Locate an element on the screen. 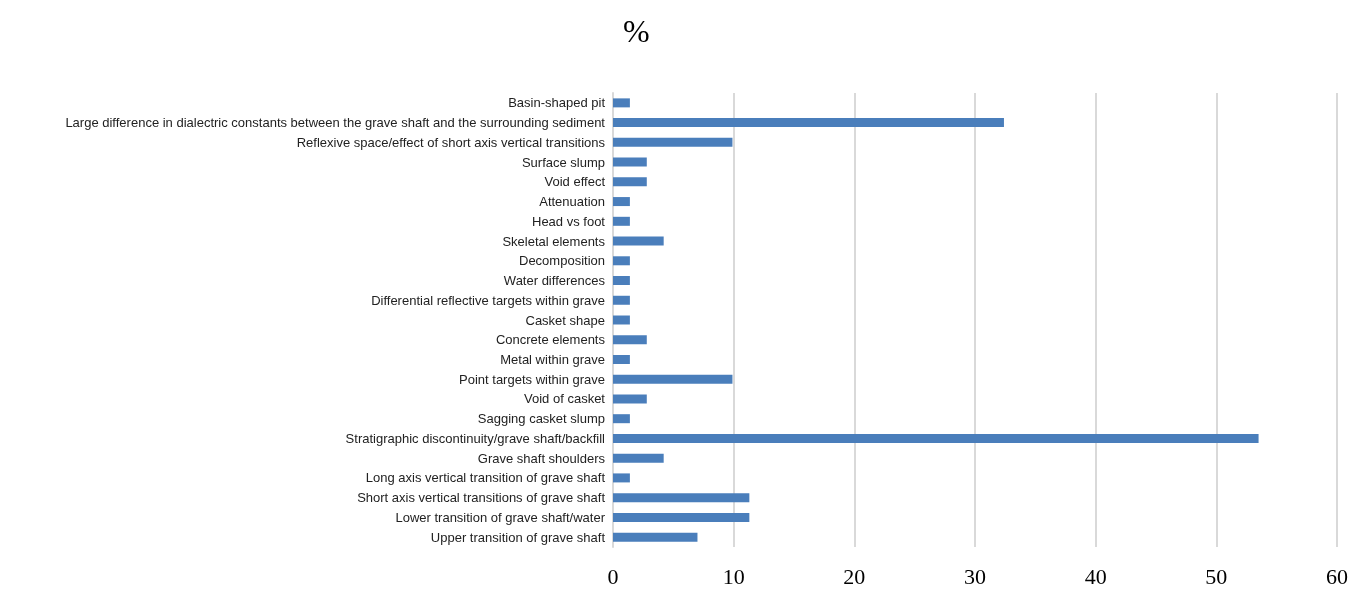  y-tick-label: Decomposition is located at coordinates (562, 261).